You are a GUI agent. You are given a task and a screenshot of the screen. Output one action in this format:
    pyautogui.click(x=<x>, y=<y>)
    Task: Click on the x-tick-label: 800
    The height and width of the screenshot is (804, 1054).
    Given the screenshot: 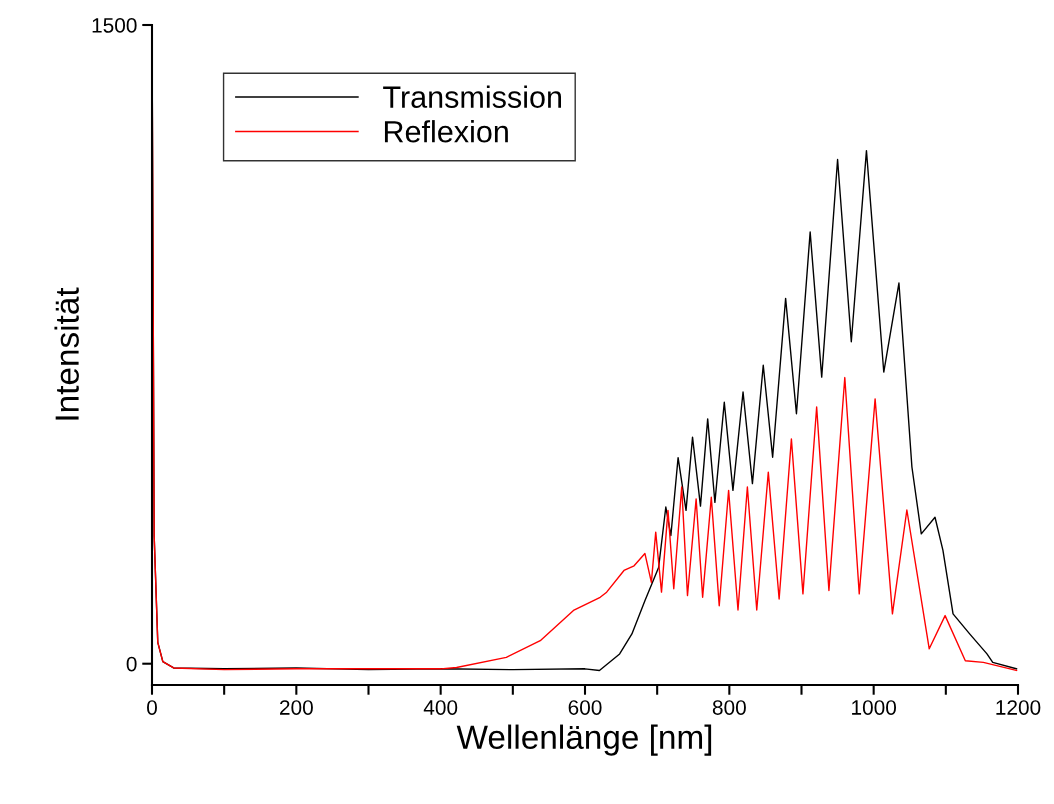 What is the action you would take?
    pyautogui.click(x=729, y=707)
    